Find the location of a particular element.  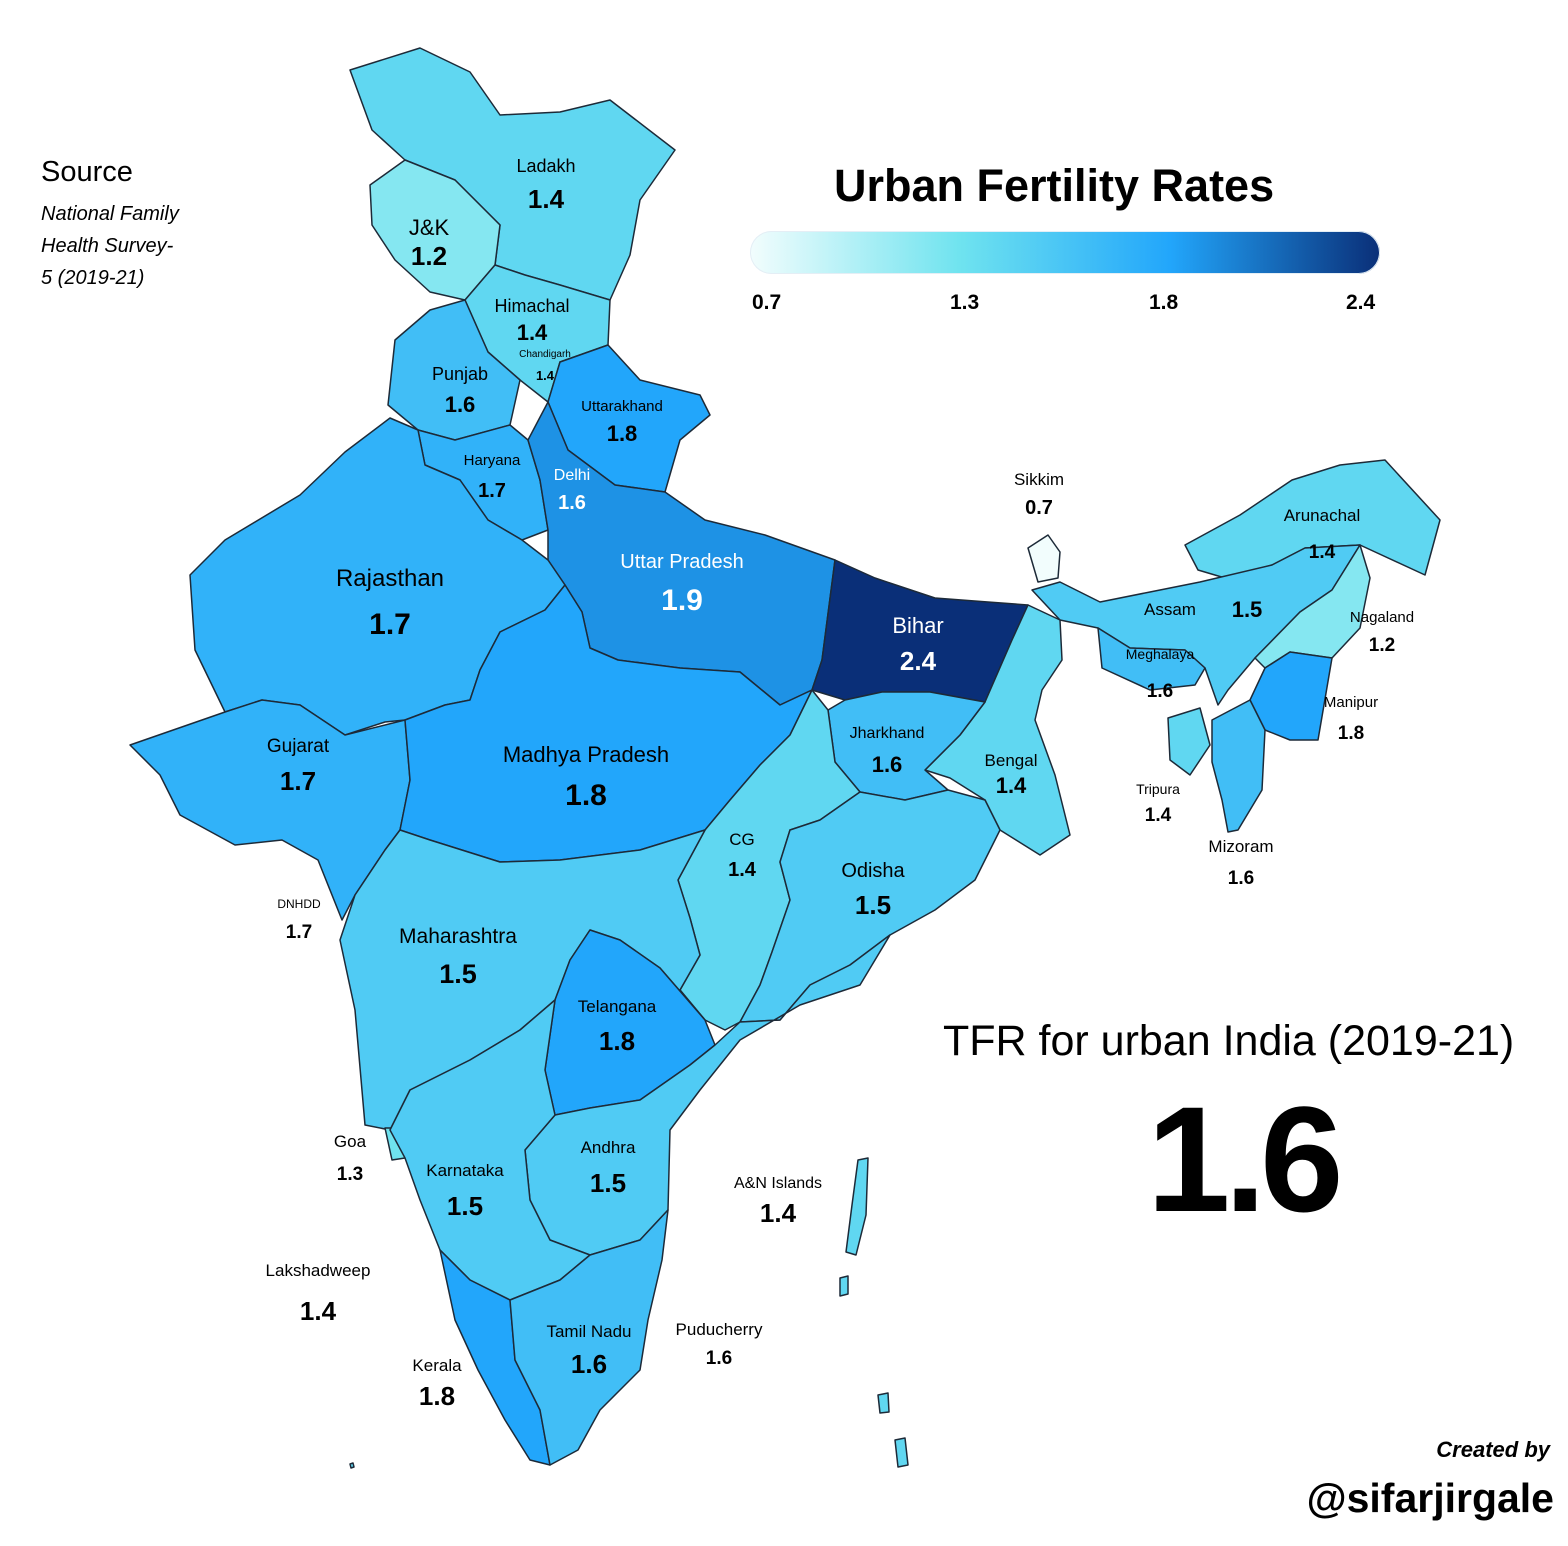

national-tfr-value: 1.6 is located at coordinates (1245, 1159).